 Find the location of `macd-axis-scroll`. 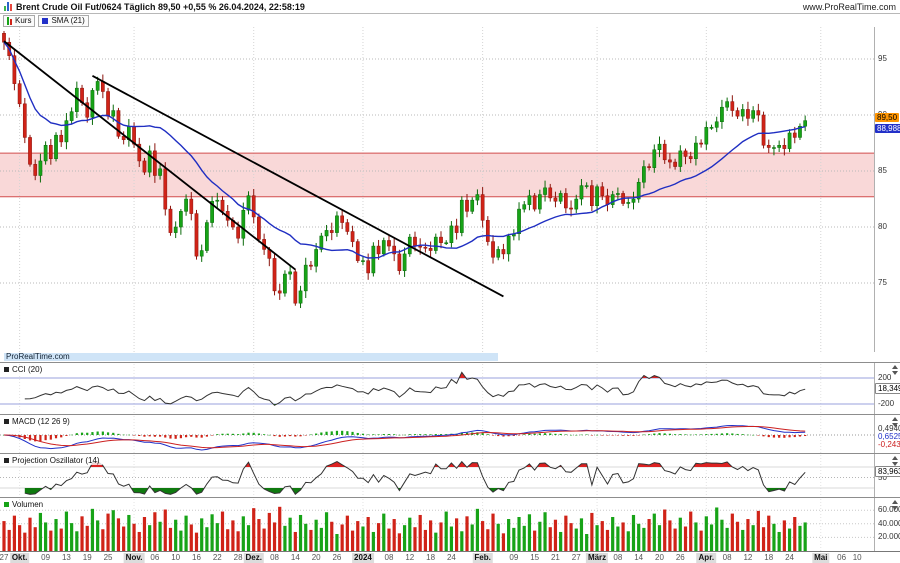

macd-axis-scroll is located at coordinates (895, 422).